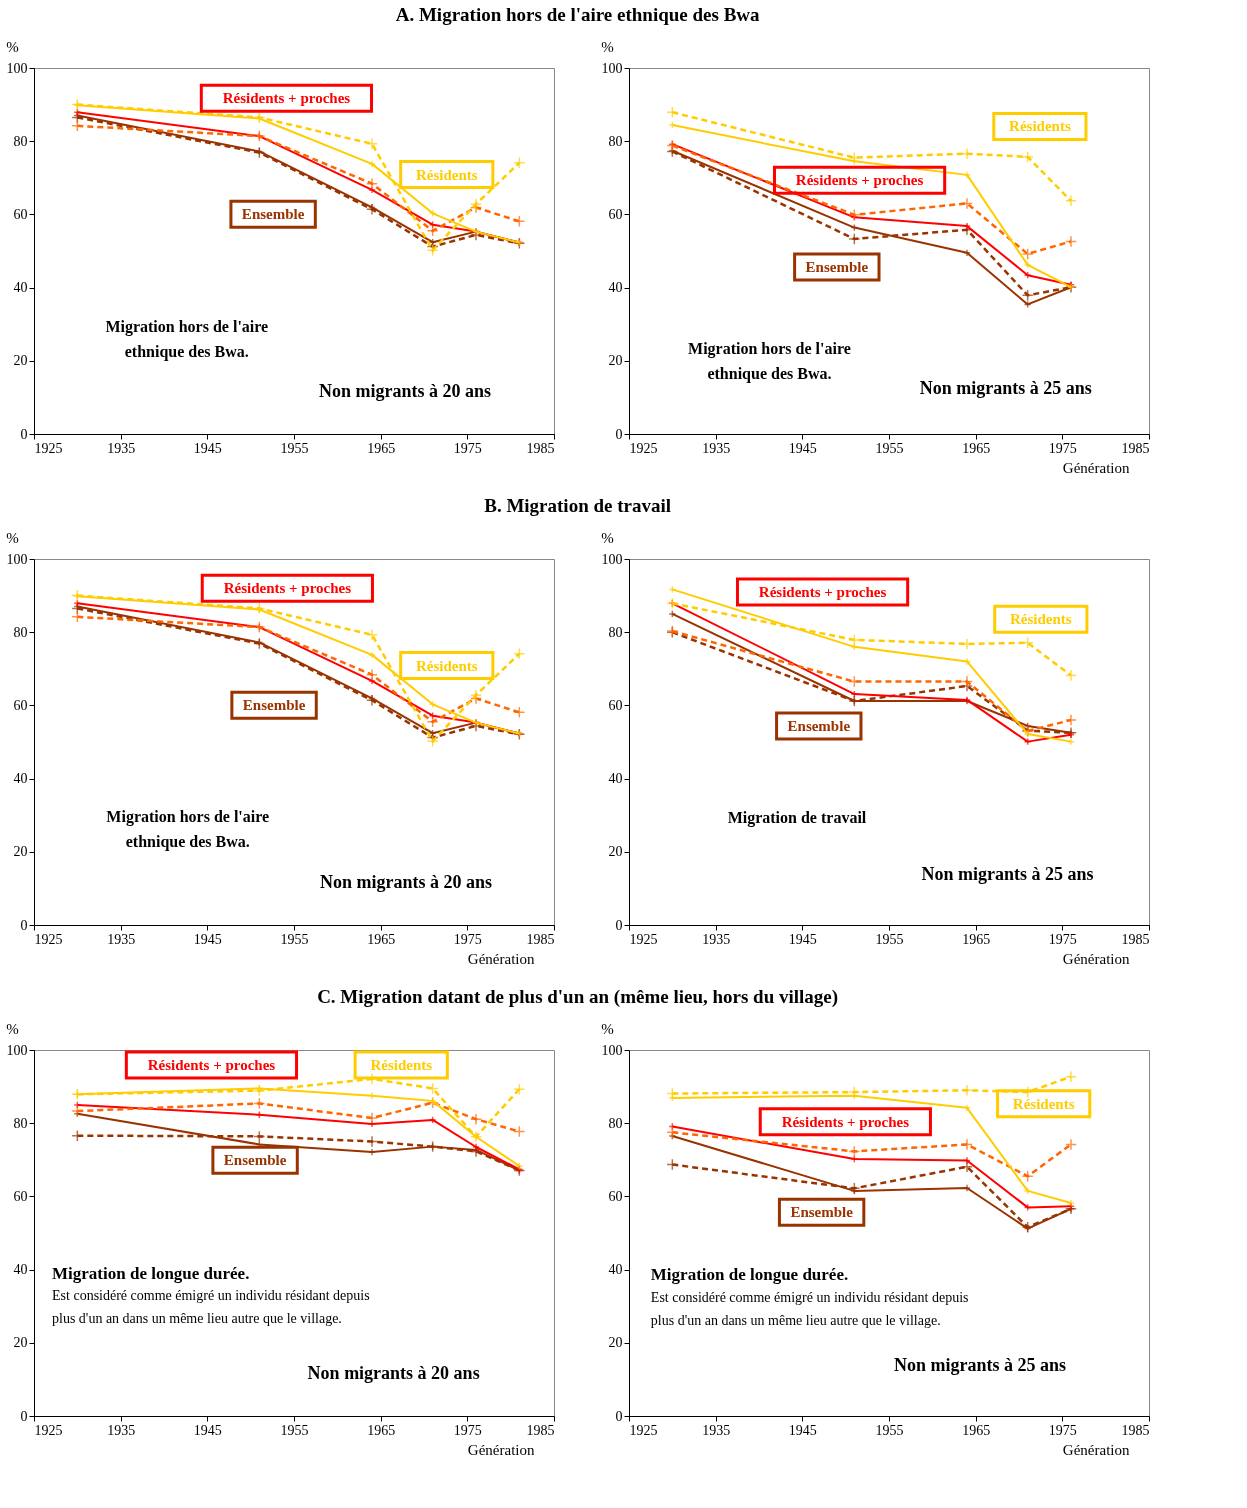  I want to click on chart-title: B. Migration de travail, so click(578, 505).